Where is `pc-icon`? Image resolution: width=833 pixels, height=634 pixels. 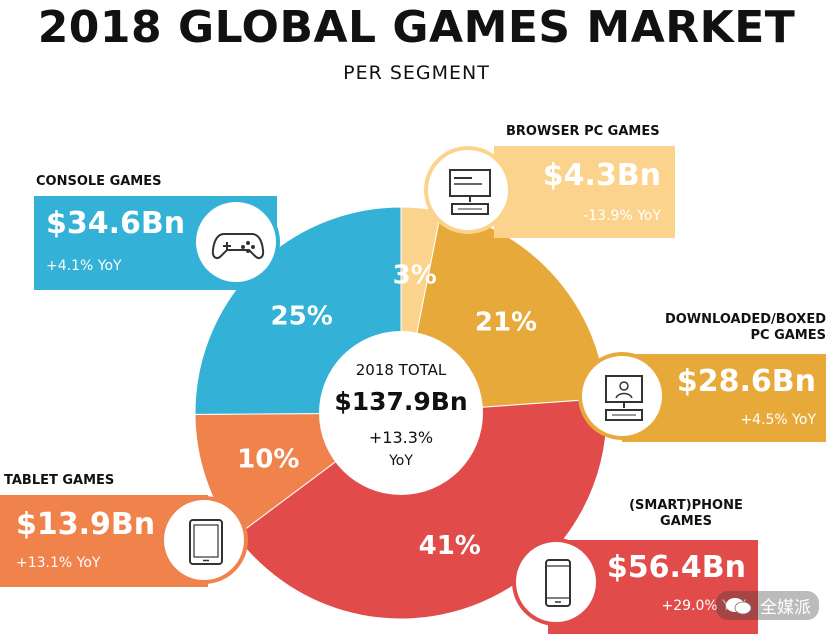 pc-icon is located at coordinates (622, 396).